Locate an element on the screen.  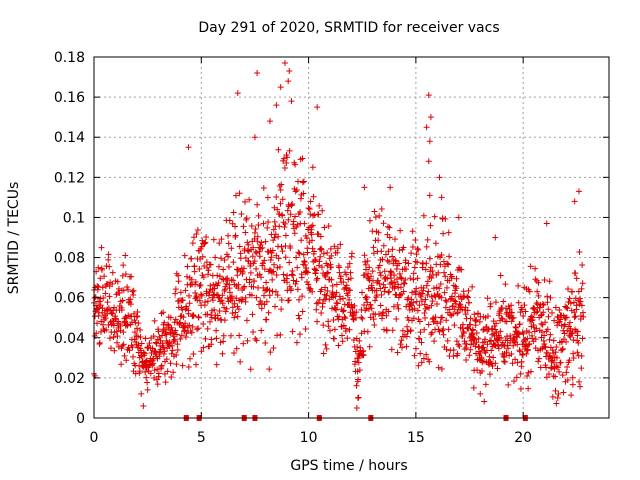
y-tick-label: 0.06 is located at coordinates (69, 299).